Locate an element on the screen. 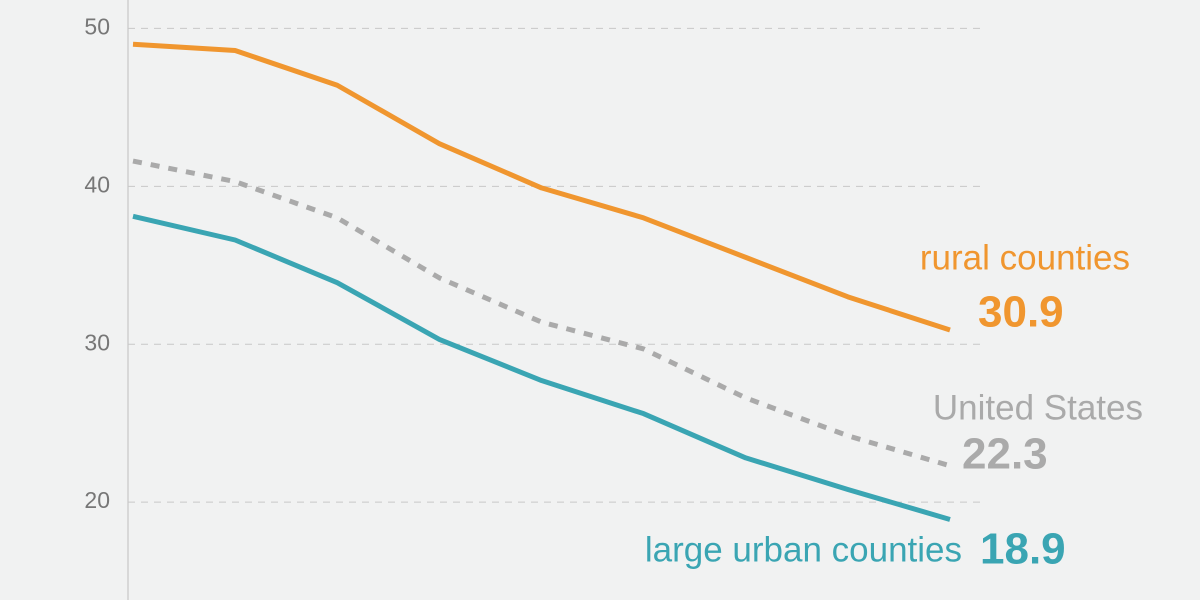 This screenshot has height=600, width=1200. y-tick-label: 40 is located at coordinates (97, 184).